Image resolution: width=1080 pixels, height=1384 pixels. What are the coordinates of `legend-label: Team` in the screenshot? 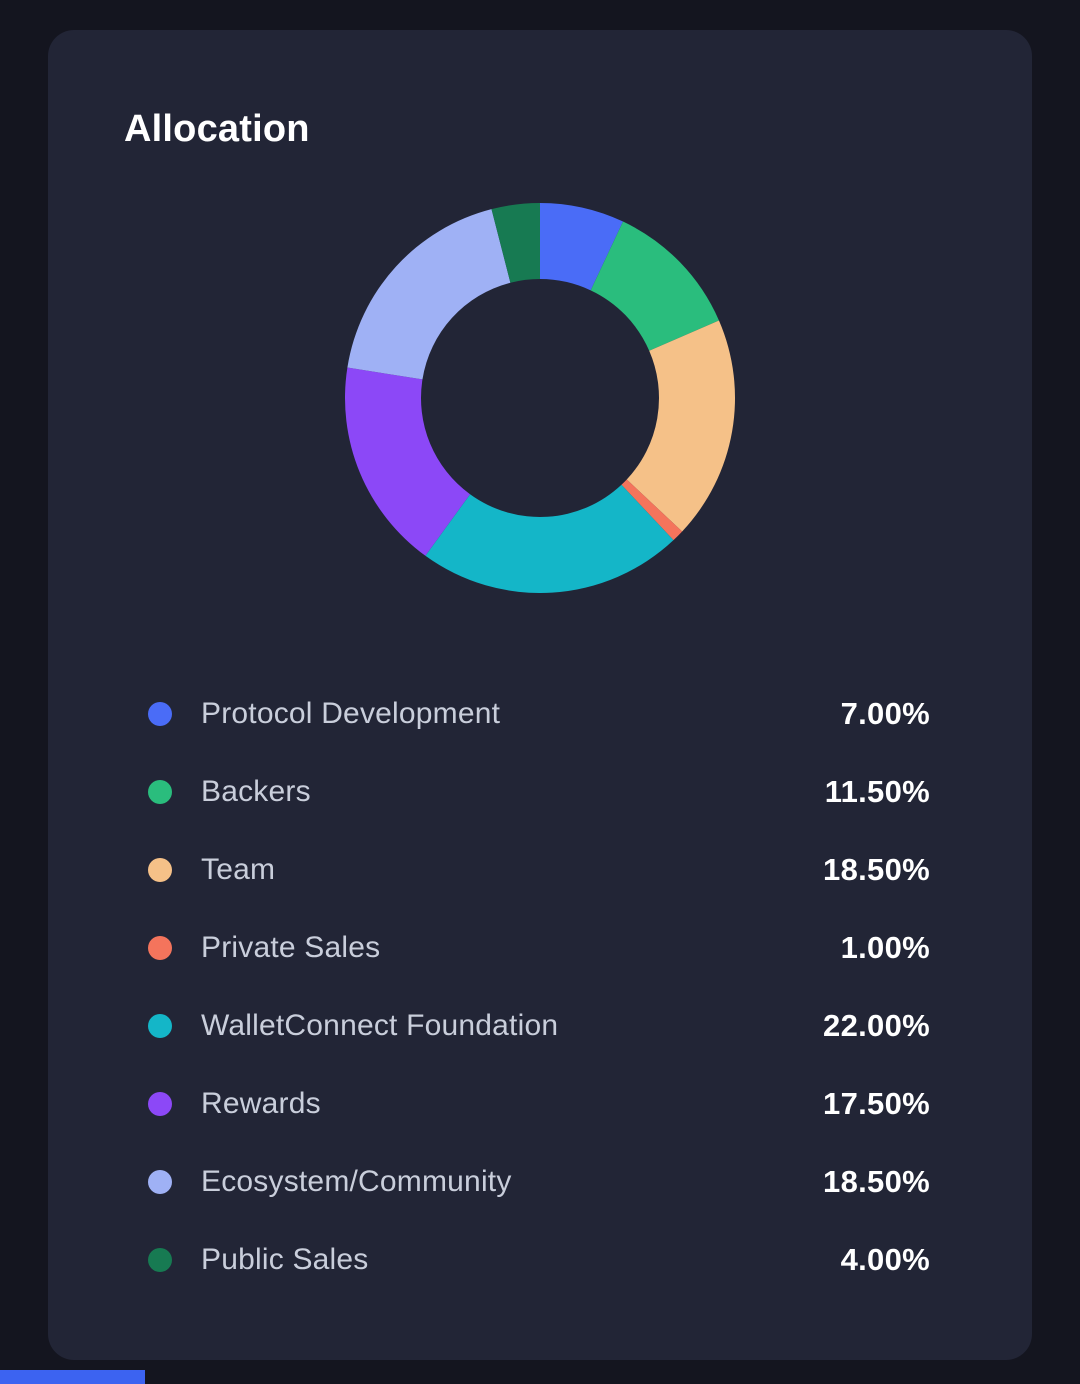 It's located at (238, 869).